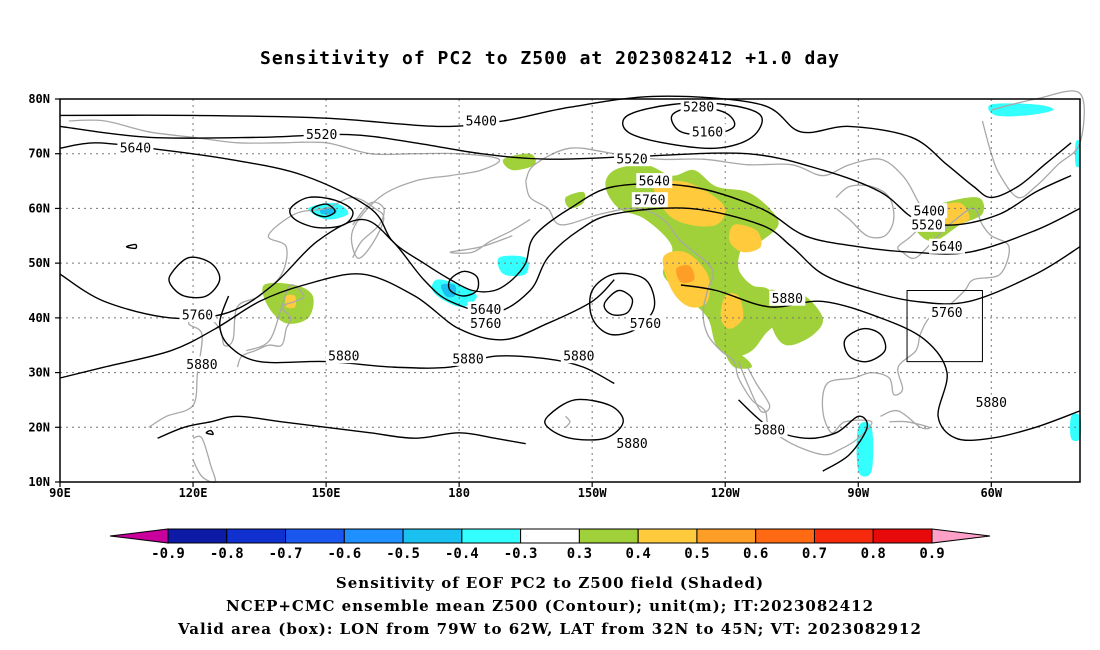 The width and height of the screenshot is (1100, 650). What do you see at coordinates (738, 359) in the screenshot?
I see `shade-green-mexico` at bounding box center [738, 359].